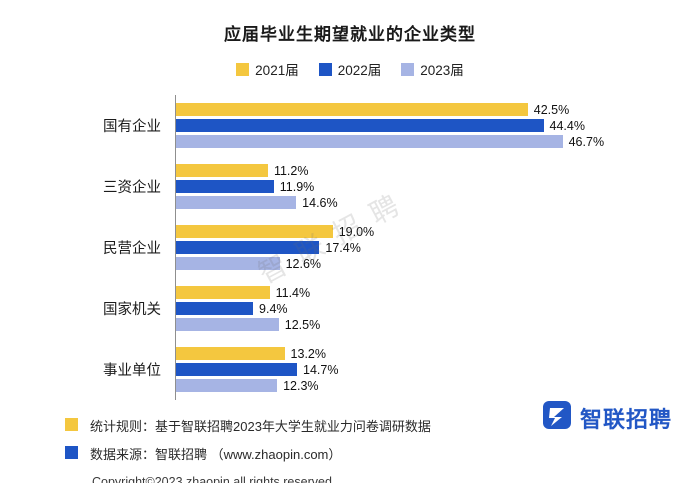 The image size is (700, 483). Describe the element at coordinates (132, 127) in the screenshot. I see `category-label: 国有企业` at that location.